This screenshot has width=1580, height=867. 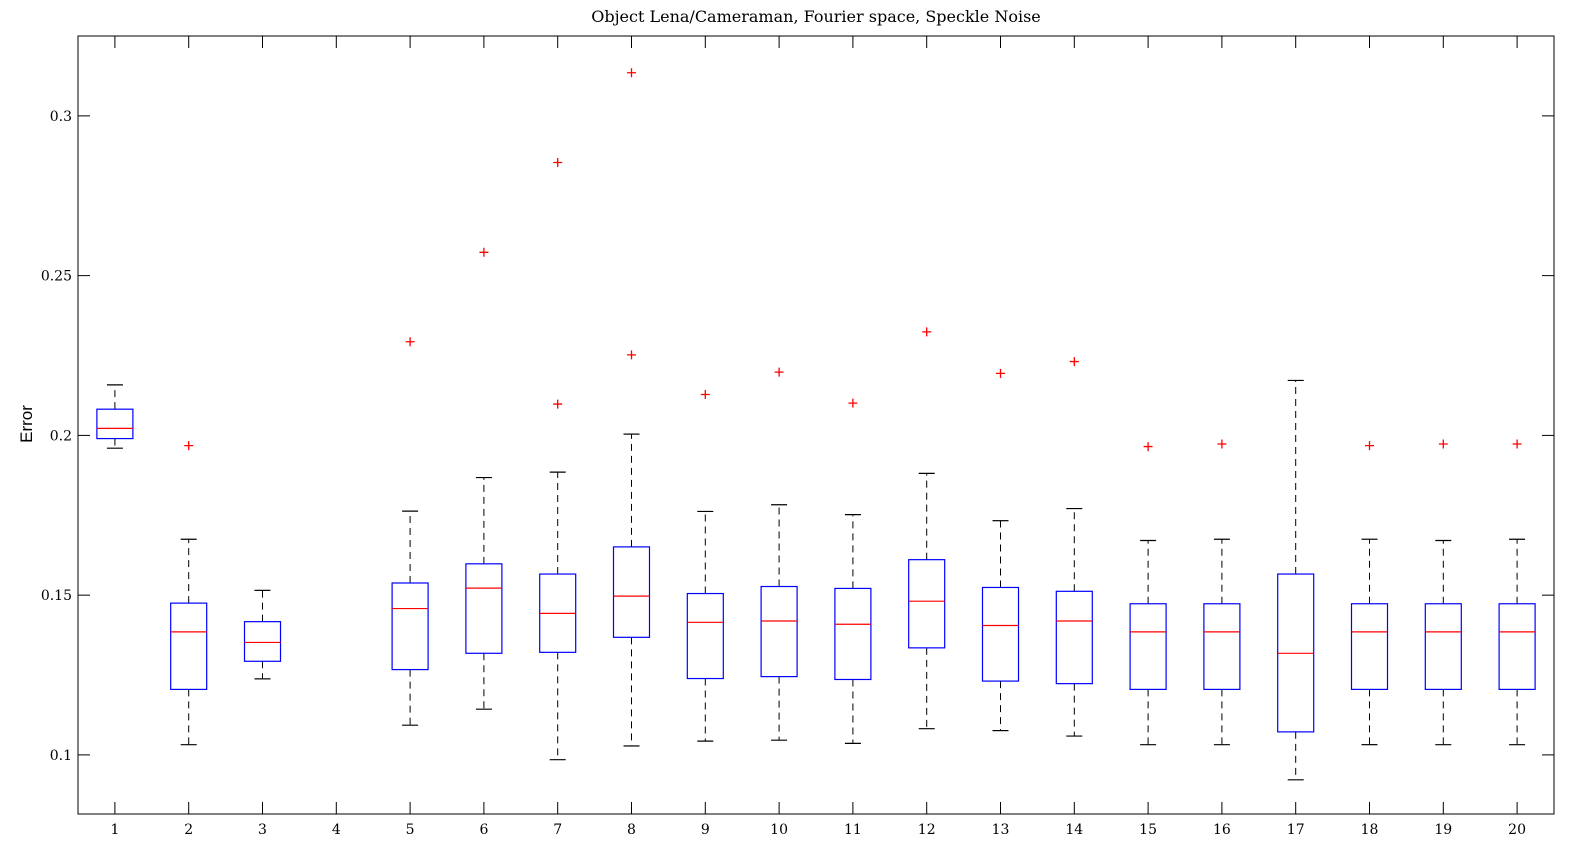 I want to click on x-tick-label: 6, so click(x=483, y=830).